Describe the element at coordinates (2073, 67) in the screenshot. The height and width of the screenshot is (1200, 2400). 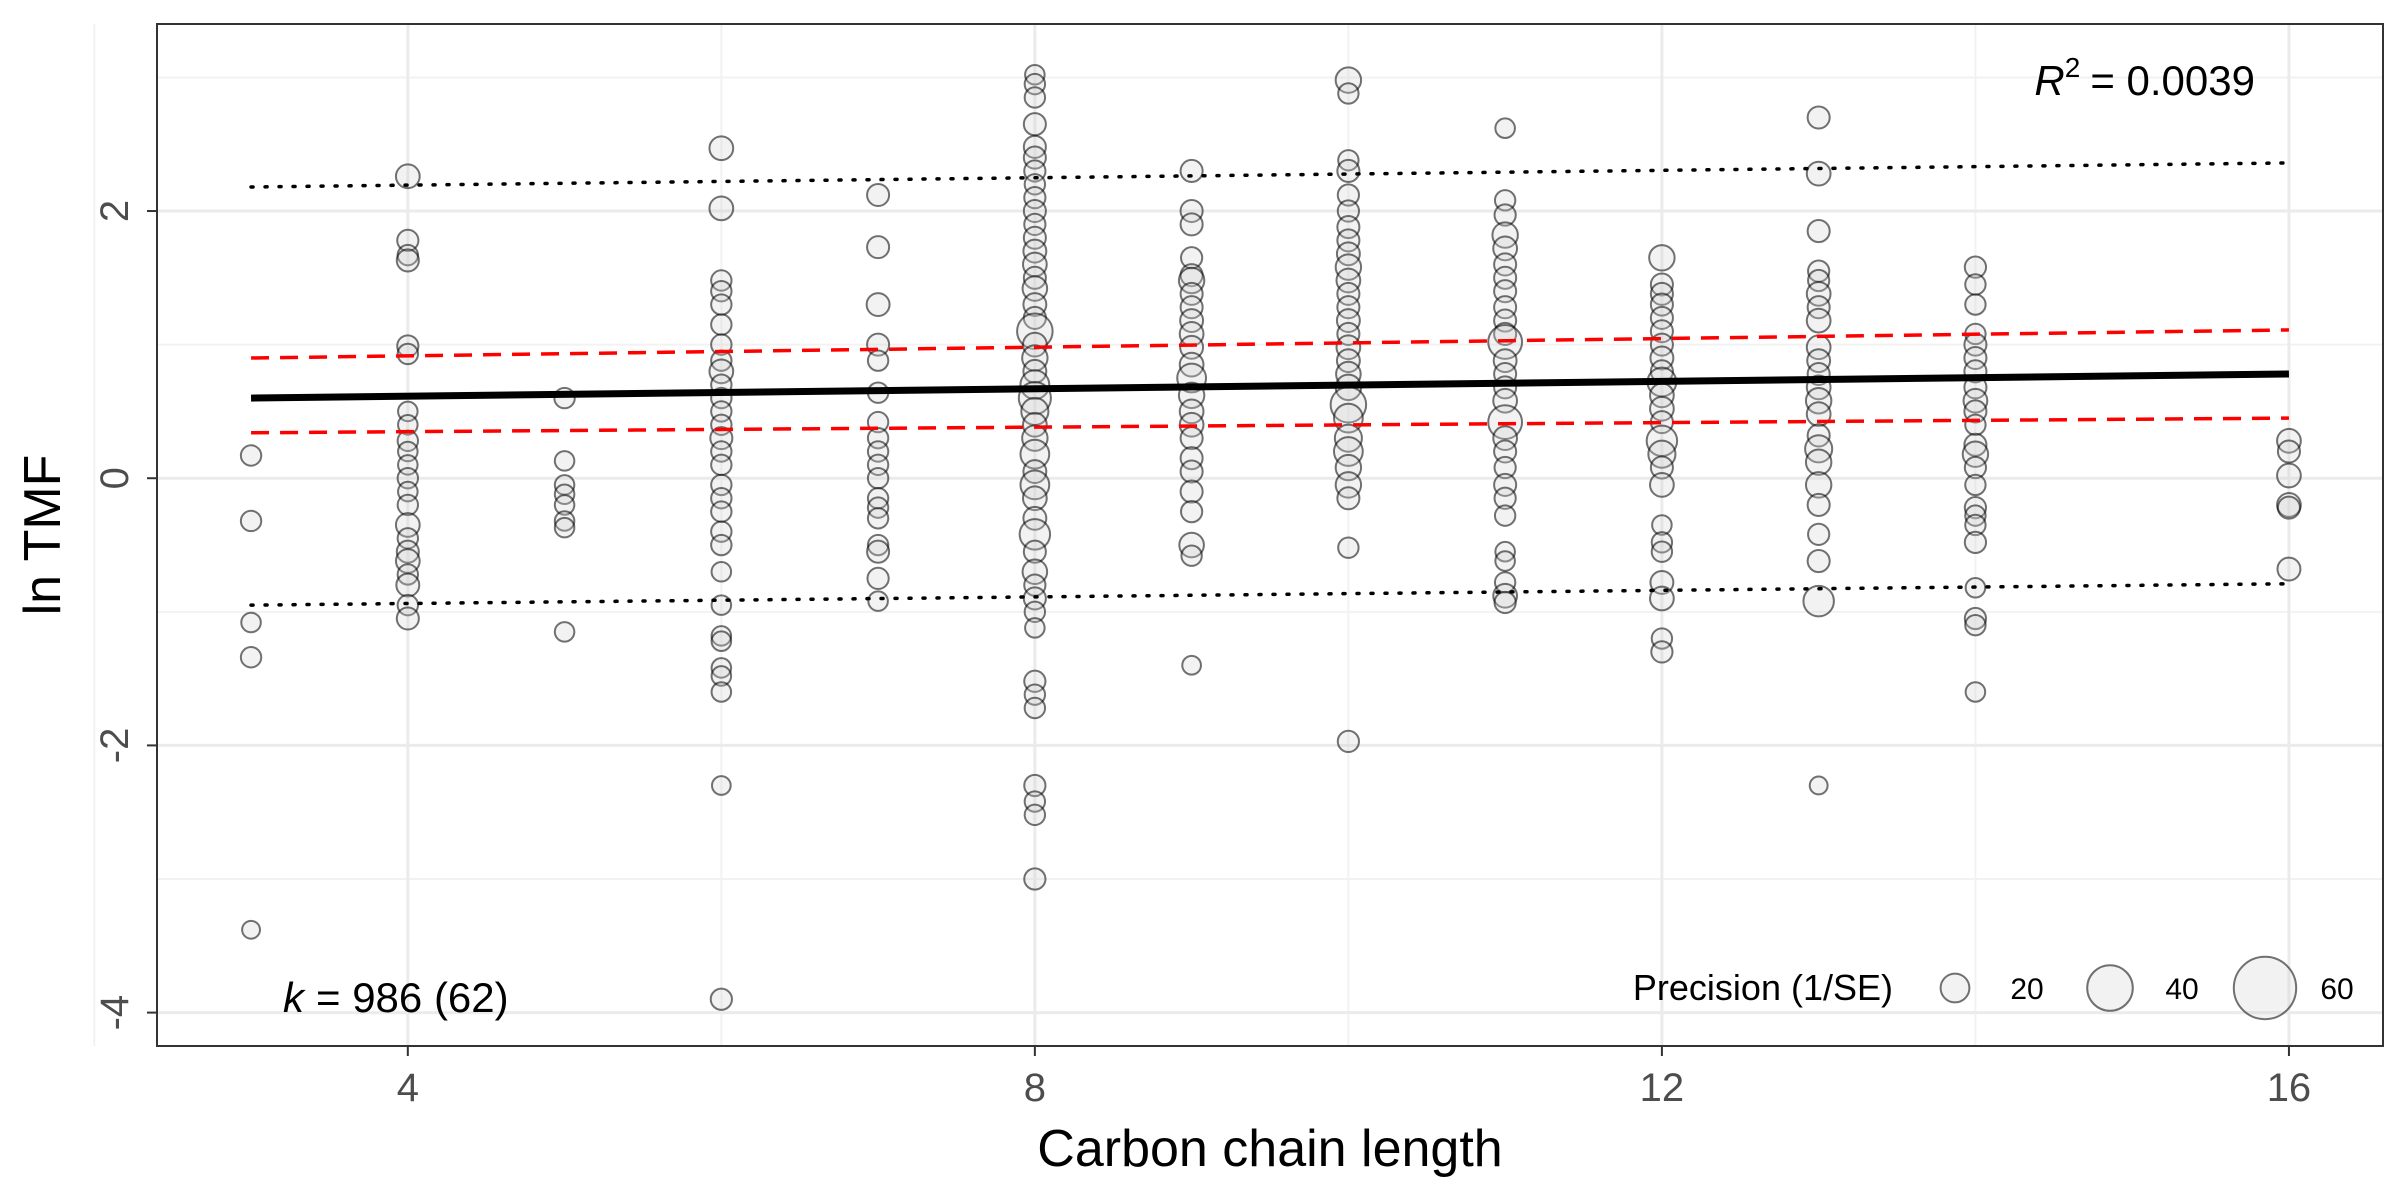
I see `r2-superscript: 2` at that location.